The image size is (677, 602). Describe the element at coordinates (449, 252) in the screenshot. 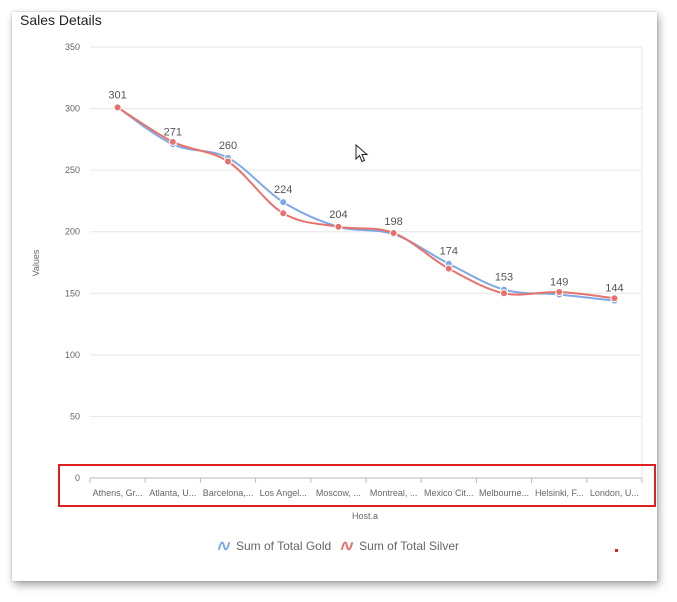

I see `data-label: 174` at that location.